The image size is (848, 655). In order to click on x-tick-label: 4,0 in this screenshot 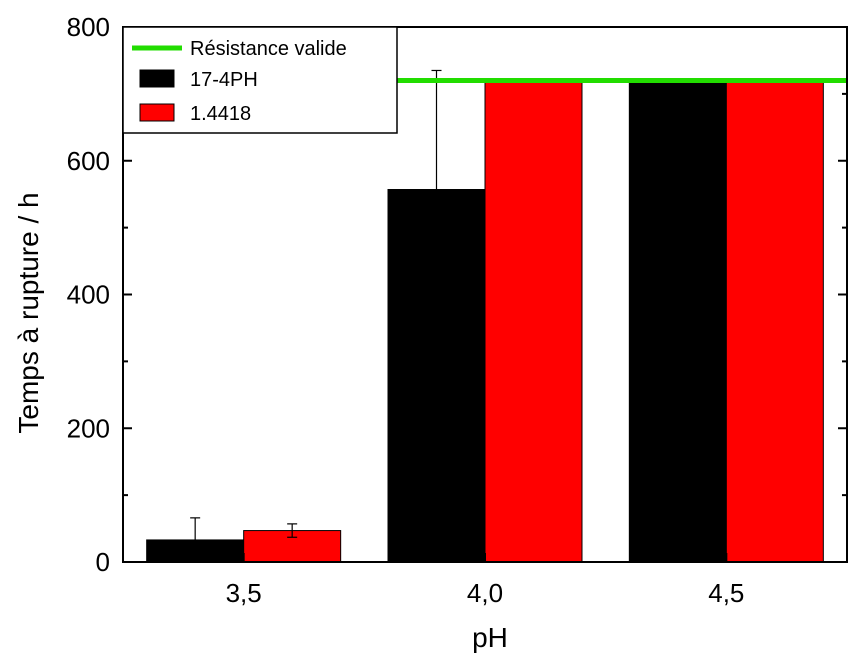, I will do `click(485, 593)`.